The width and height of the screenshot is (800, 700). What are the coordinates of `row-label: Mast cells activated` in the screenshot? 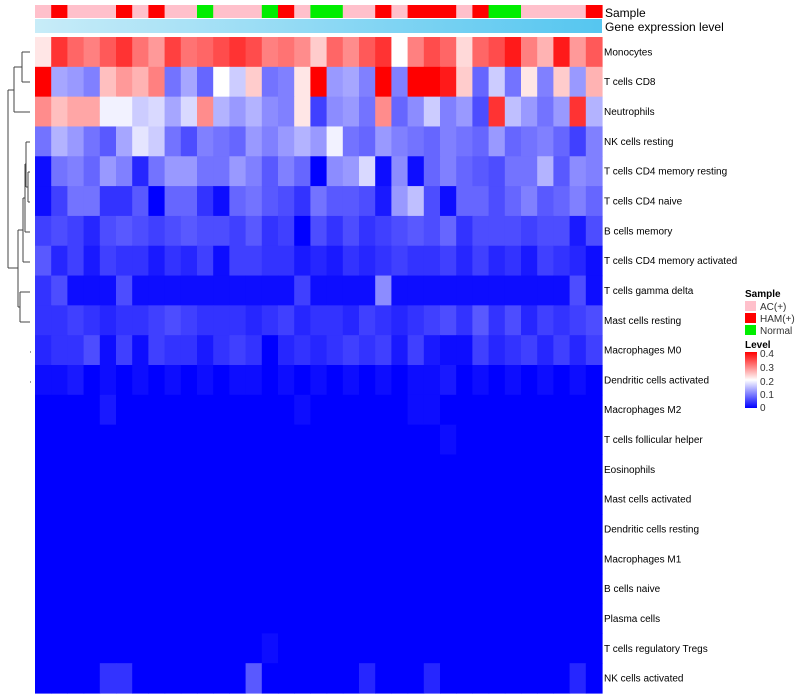 It's located at (647, 500).